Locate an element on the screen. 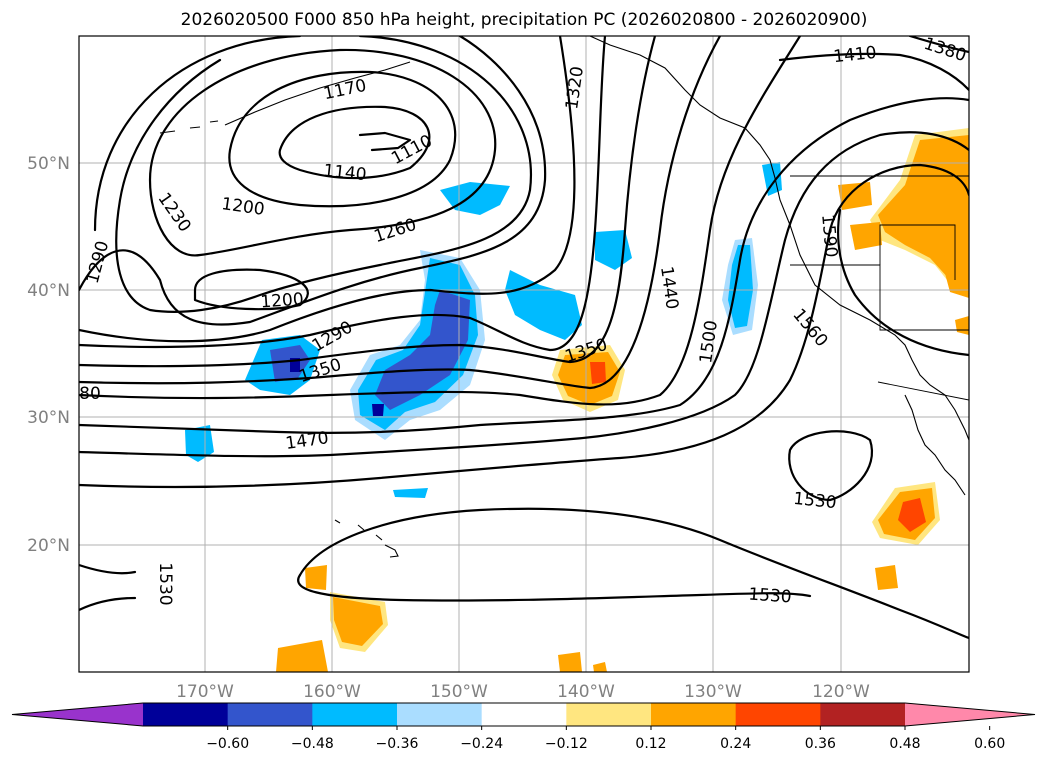 This screenshot has width=1047, height=765. colorbar-tick-label: 0.36 is located at coordinates (820, 744).